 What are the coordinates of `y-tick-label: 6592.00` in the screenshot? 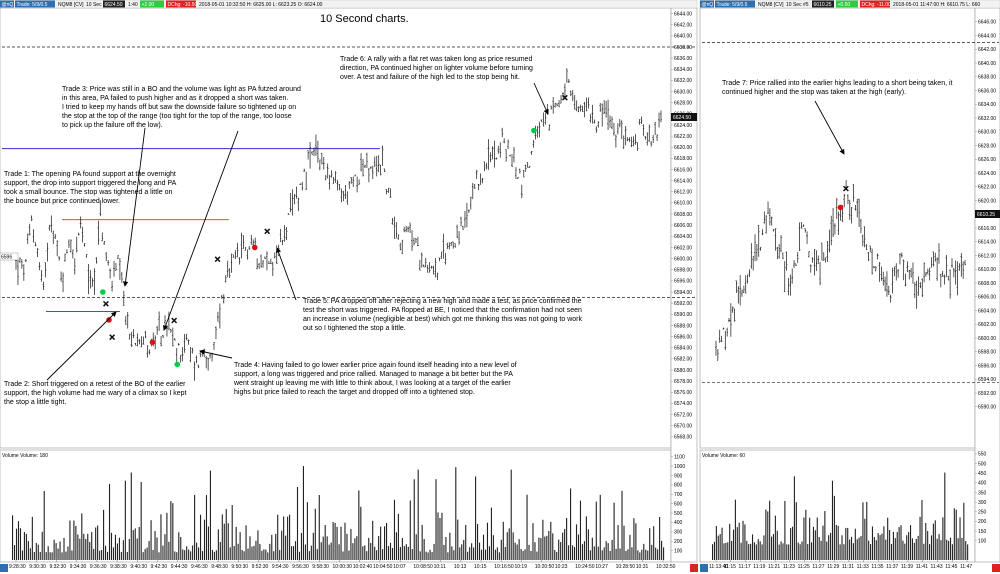 It's located at (987, 394).